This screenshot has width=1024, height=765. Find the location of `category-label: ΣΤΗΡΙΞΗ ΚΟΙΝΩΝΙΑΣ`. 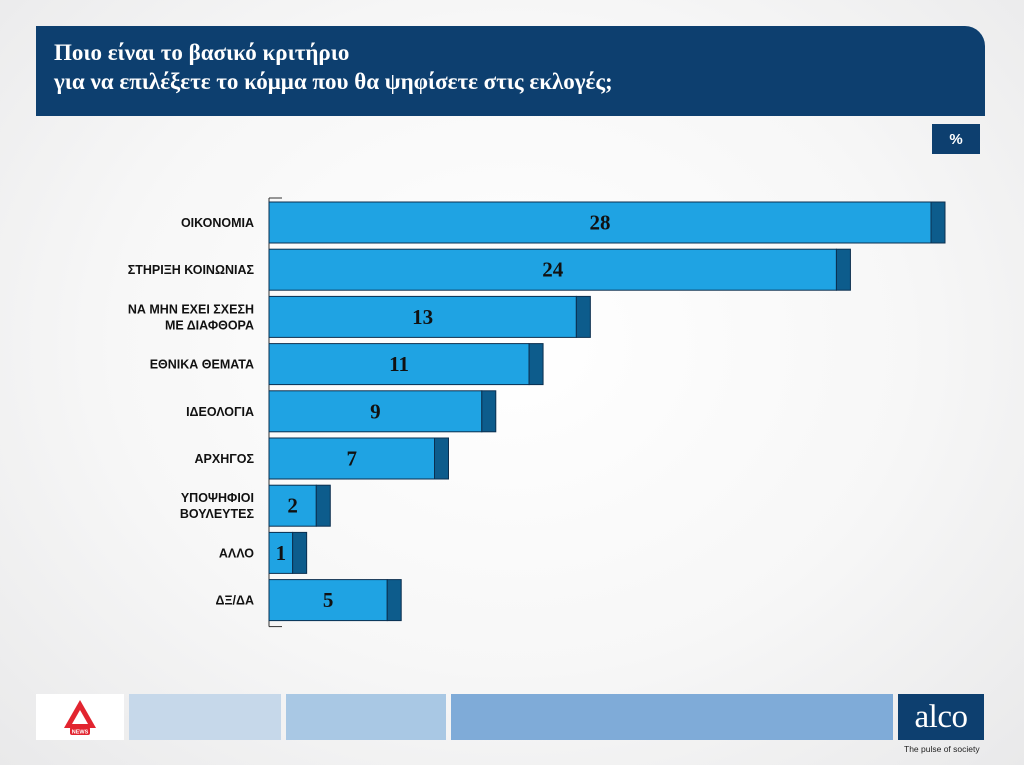

category-label: ΣΤΗΡΙΞΗ ΚΟΙΝΩΝΙΑΣ is located at coordinates (191, 270).